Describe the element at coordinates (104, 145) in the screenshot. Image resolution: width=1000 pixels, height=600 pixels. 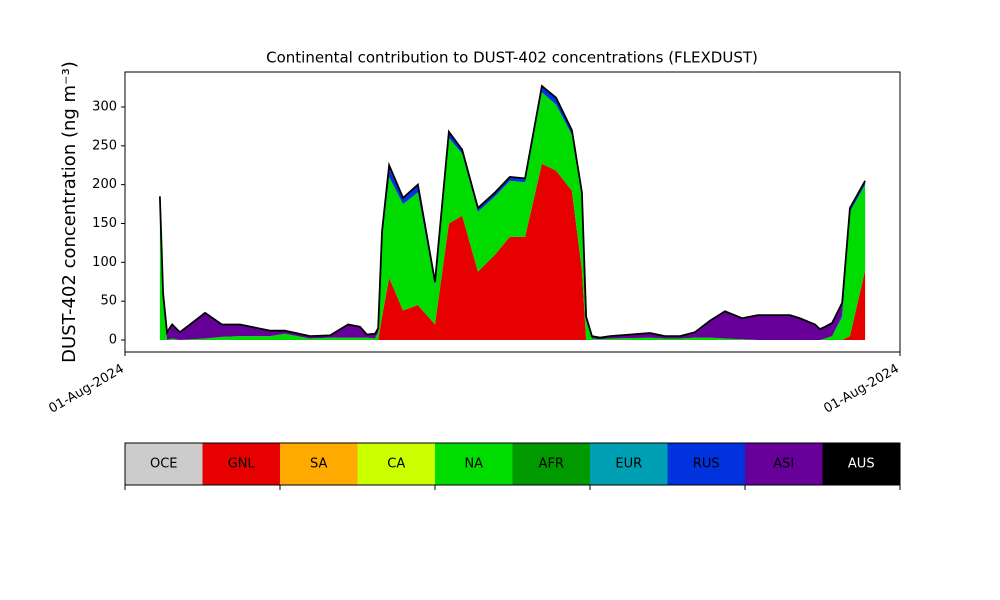
I see `y-tick-label: 250` at that location.